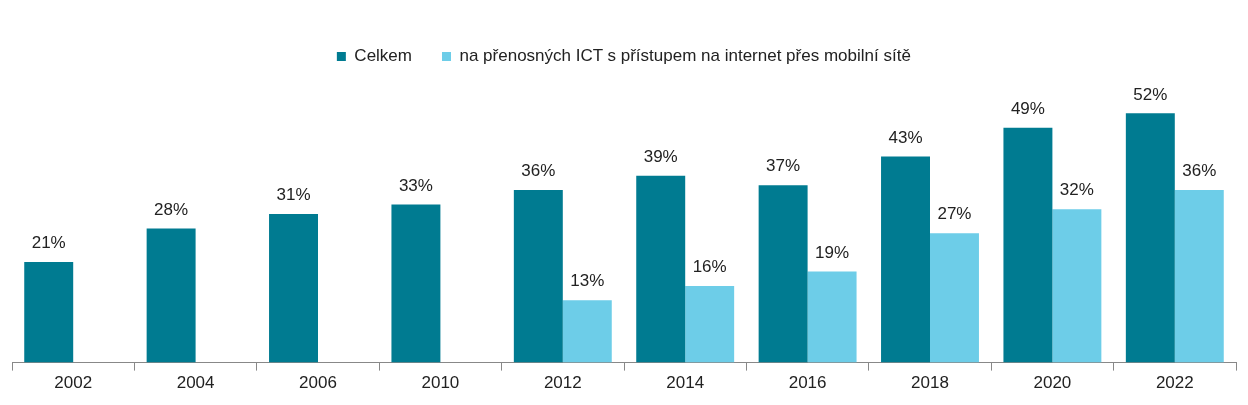  What do you see at coordinates (930, 383) in the screenshot?
I see `x-tick-label: 2018` at bounding box center [930, 383].